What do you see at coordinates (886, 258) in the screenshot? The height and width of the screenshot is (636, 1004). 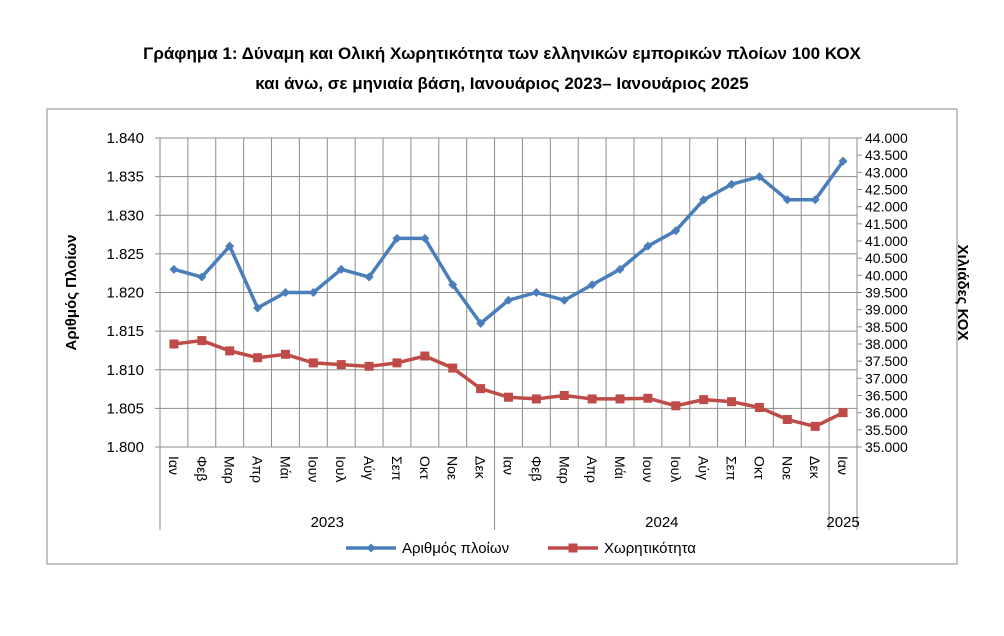 I see `right-axis-tick-label: 40.500` at bounding box center [886, 258].